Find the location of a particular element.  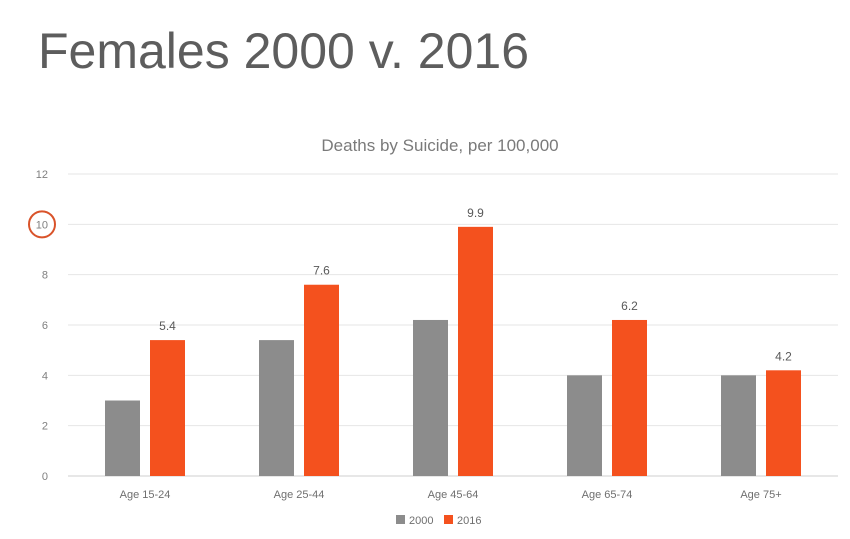

data-label: 6.2 is located at coordinates (629, 306).